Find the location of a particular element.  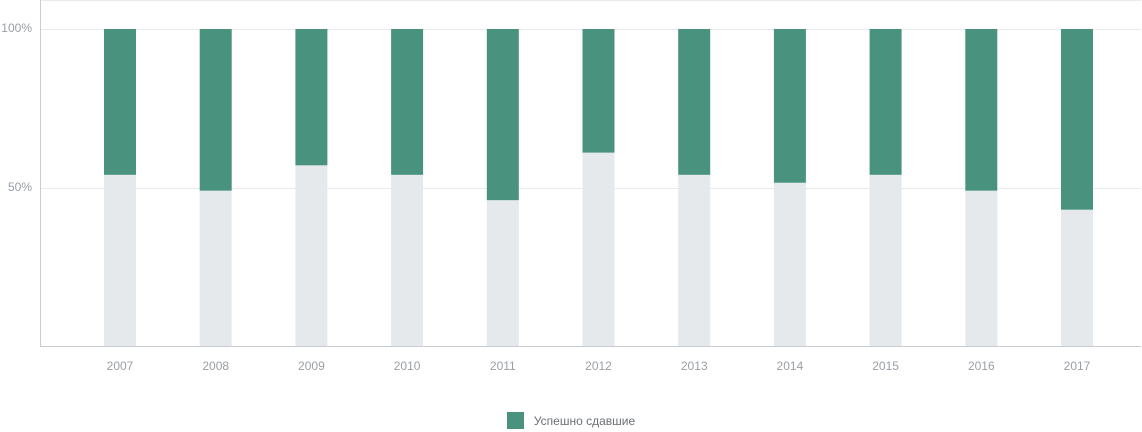

x-tick-label-2007: 2007 is located at coordinates (120, 366).